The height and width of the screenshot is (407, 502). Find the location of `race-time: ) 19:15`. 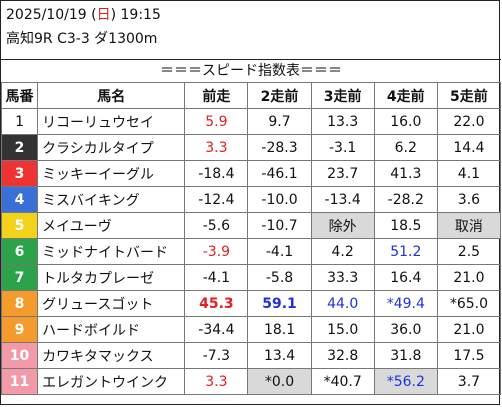

race-time: ) 19:15 is located at coordinates (135, 15).